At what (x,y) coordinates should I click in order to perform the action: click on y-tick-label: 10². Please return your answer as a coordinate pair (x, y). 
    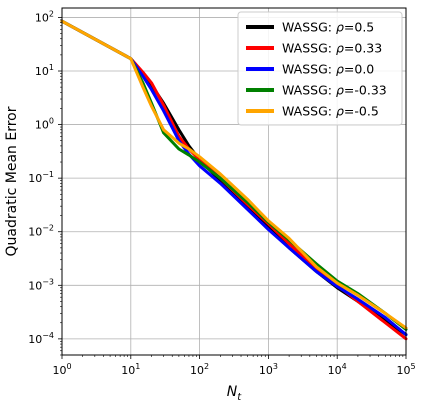
    Looking at the image, I should click on (44, 16).